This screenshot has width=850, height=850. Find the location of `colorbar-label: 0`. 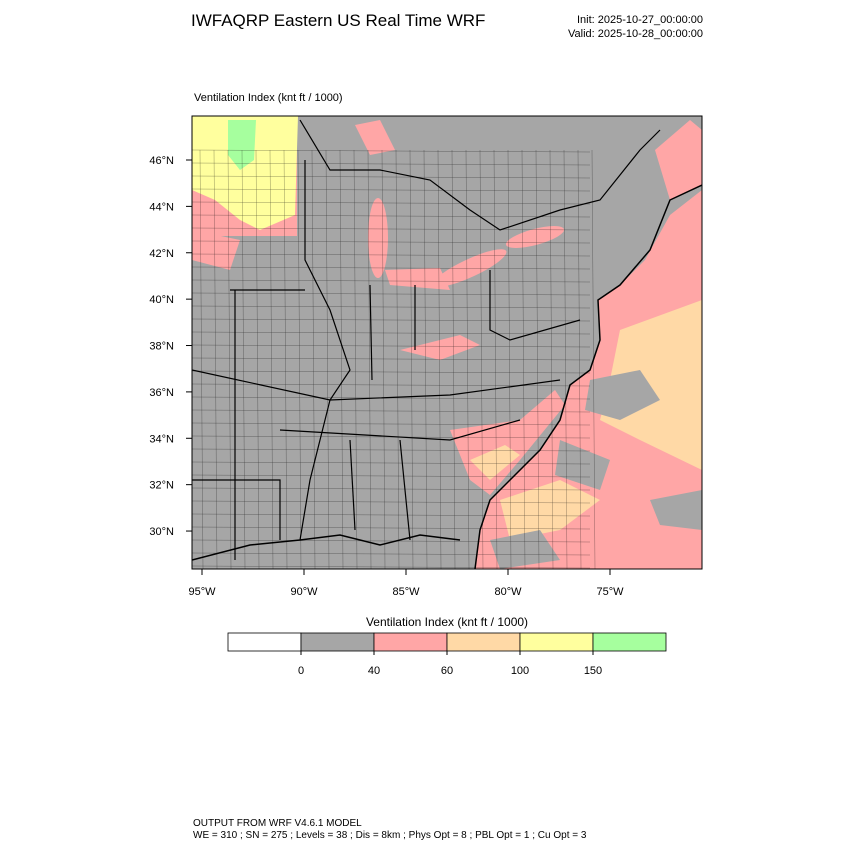

colorbar-label: 0 is located at coordinates (301, 671).